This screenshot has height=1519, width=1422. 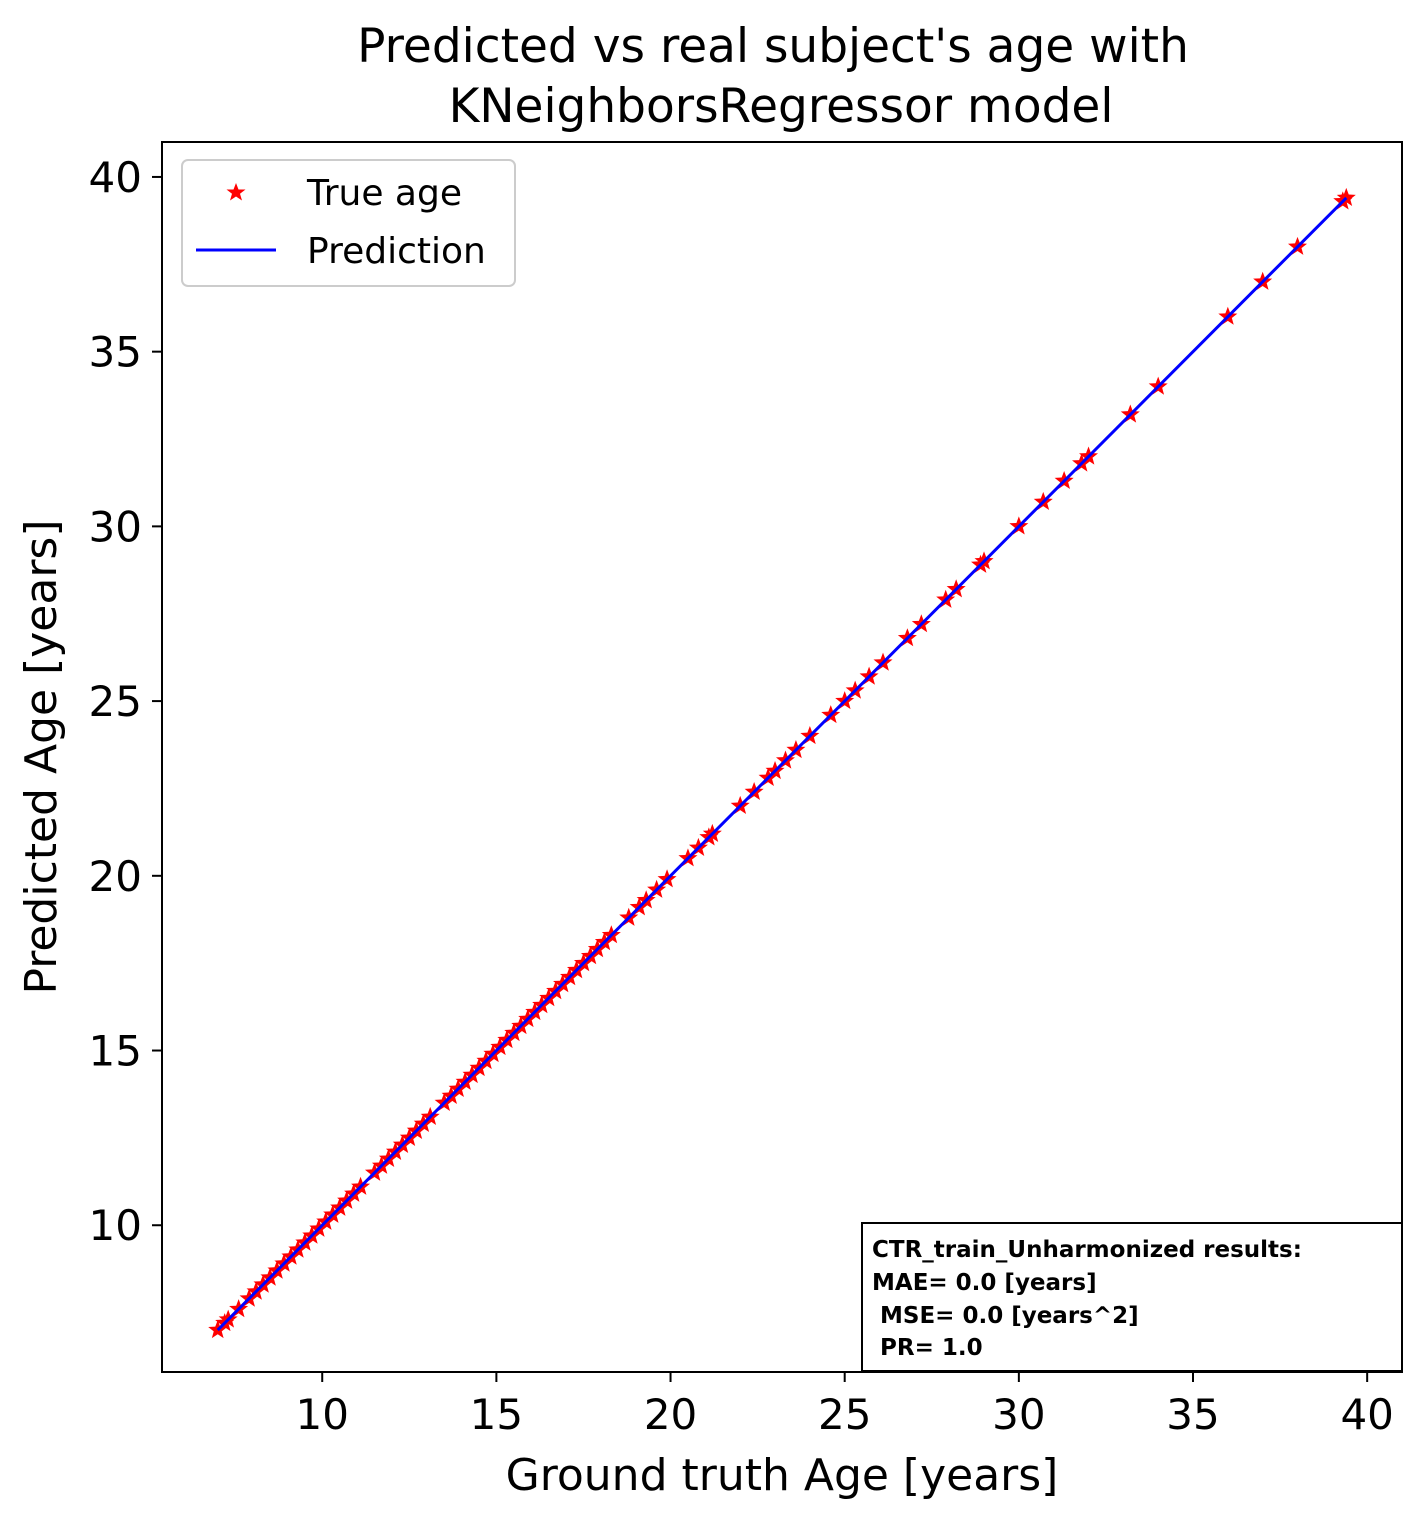 I want to click on x-tick-label: 35, so click(x=1192, y=1414).